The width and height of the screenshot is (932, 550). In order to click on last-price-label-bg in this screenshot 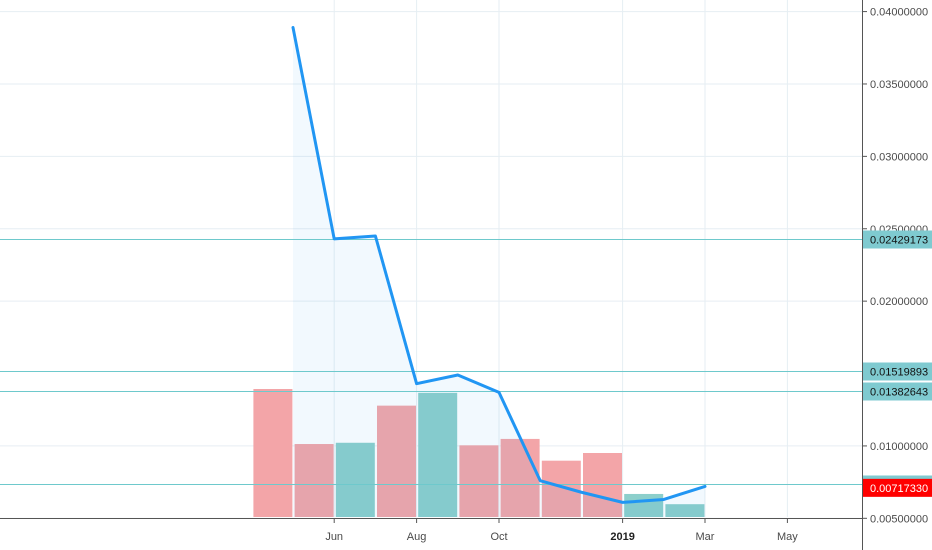, I will do `click(897, 487)`.